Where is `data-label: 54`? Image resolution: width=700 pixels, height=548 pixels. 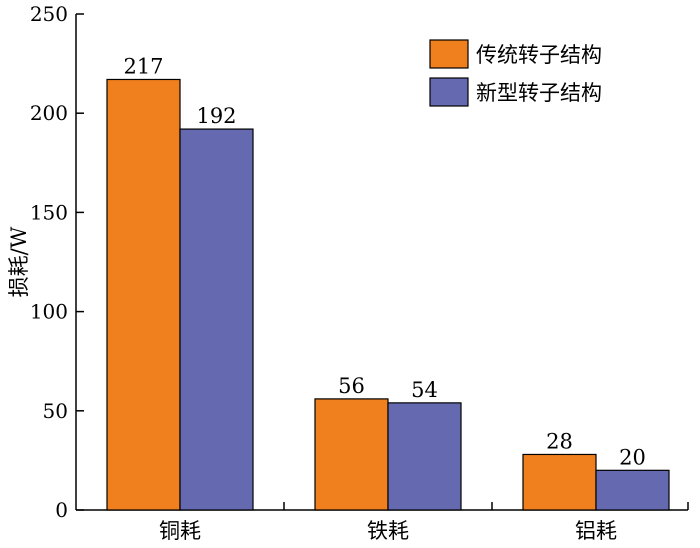 data-label: 54 is located at coordinates (424, 390).